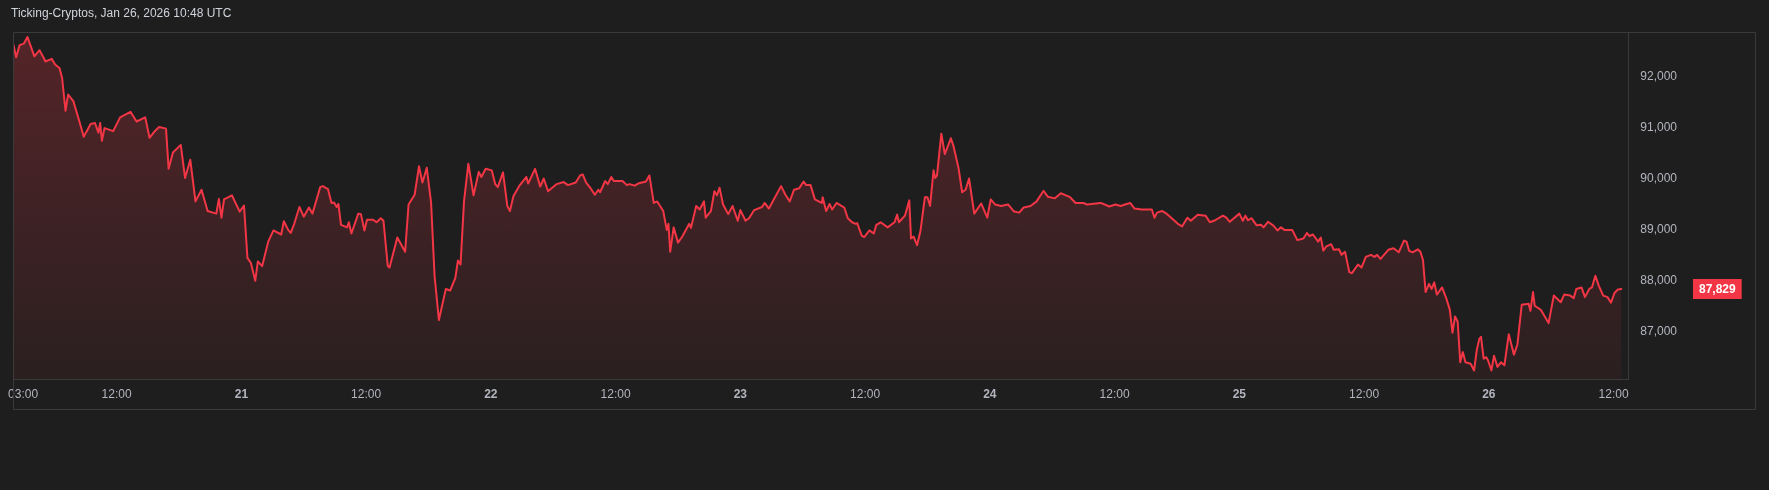  I want to click on x-tick-label: 21, so click(241, 394).